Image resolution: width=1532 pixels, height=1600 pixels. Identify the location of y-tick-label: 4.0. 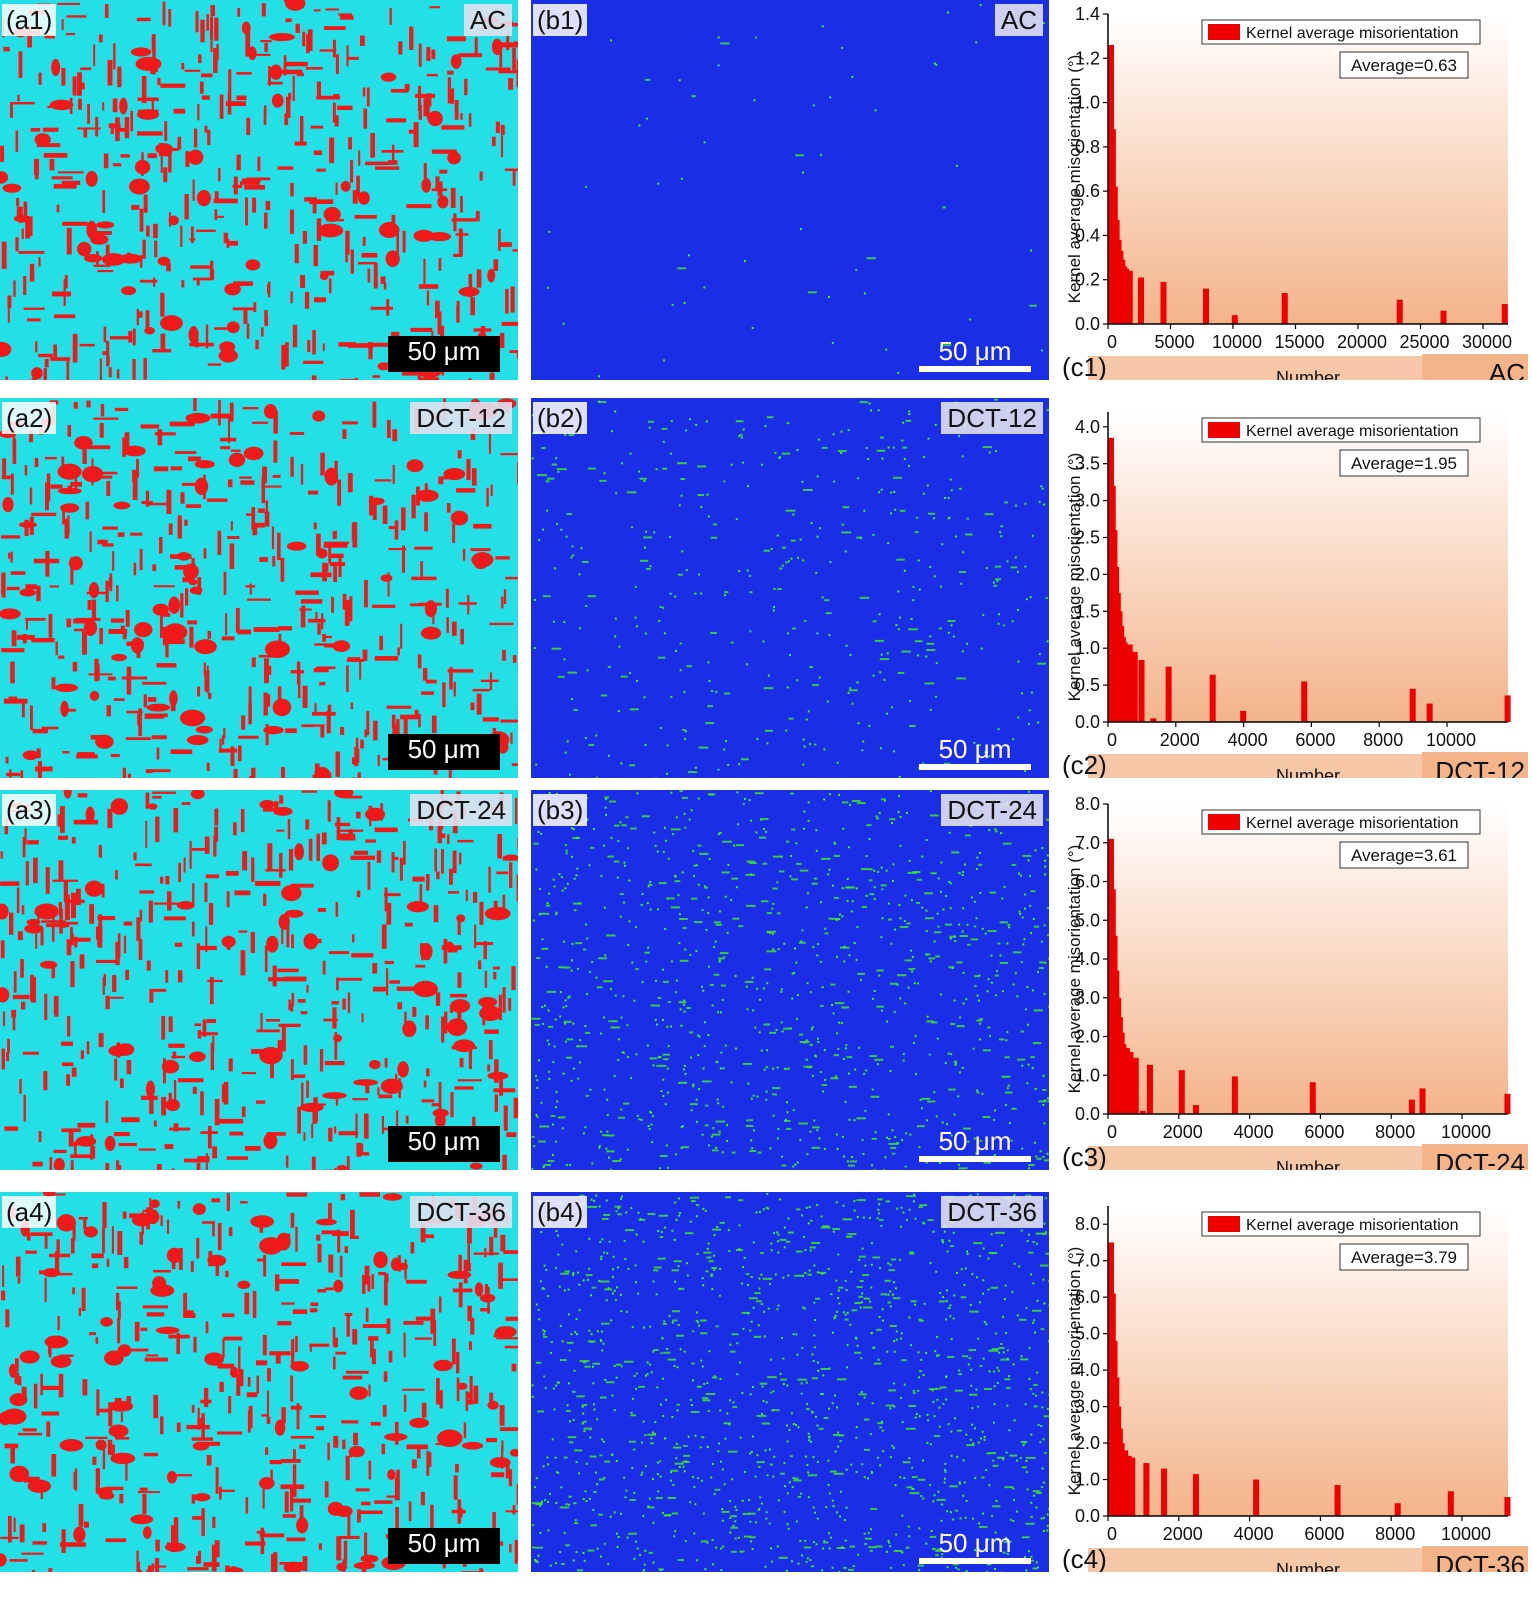
(1087, 1370).